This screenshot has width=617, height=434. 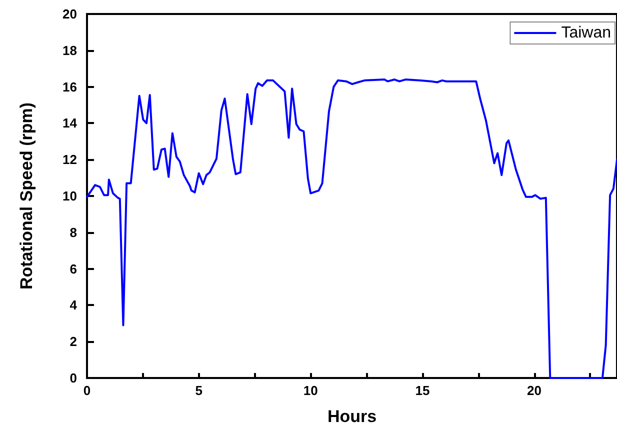 What do you see at coordinates (73, 378) in the screenshot?
I see `y-tick-label: 0` at bounding box center [73, 378].